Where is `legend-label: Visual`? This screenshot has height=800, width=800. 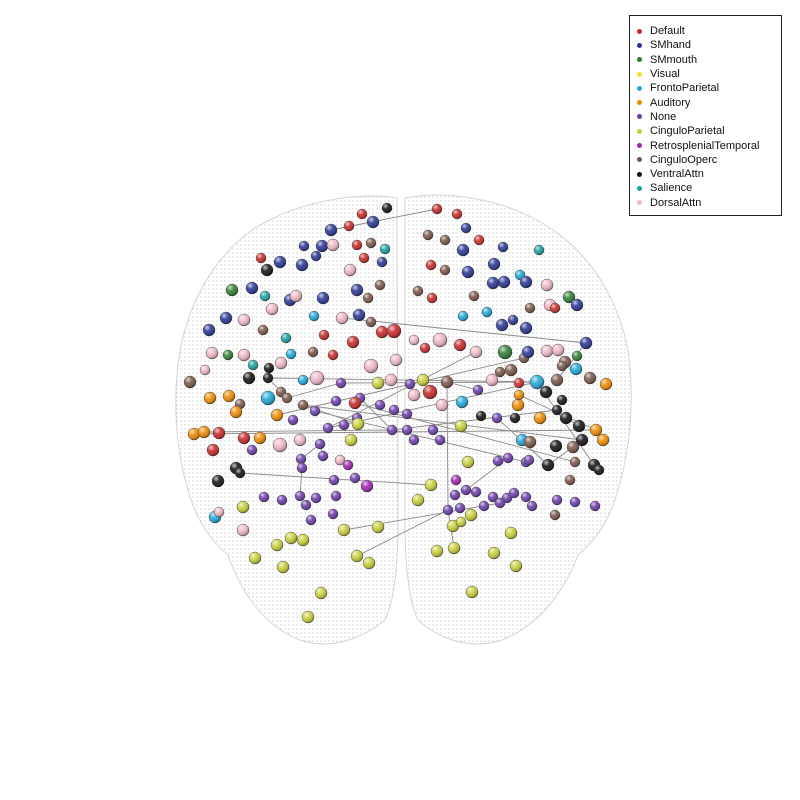 legend-label: Visual is located at coordinates (665, 74).